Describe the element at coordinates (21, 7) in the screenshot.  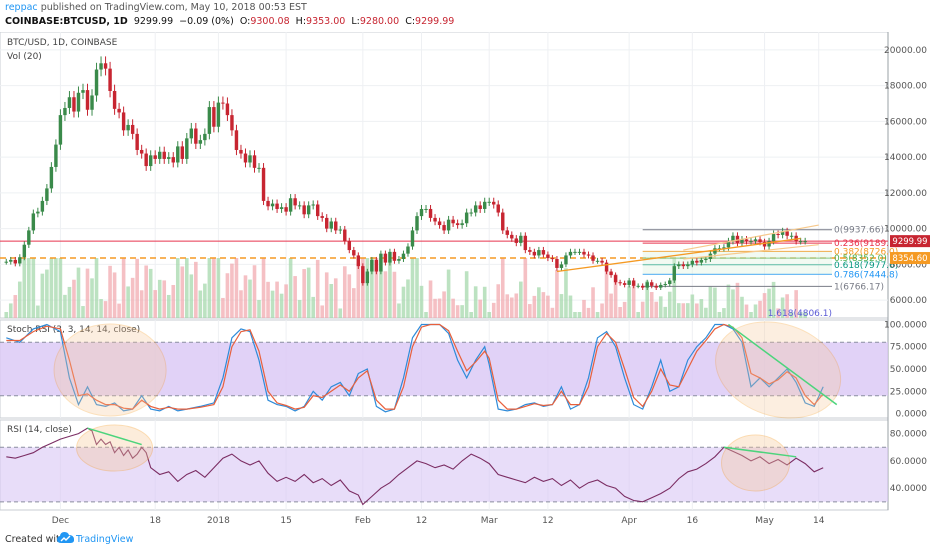
I see `author-link: reppac` at that location.